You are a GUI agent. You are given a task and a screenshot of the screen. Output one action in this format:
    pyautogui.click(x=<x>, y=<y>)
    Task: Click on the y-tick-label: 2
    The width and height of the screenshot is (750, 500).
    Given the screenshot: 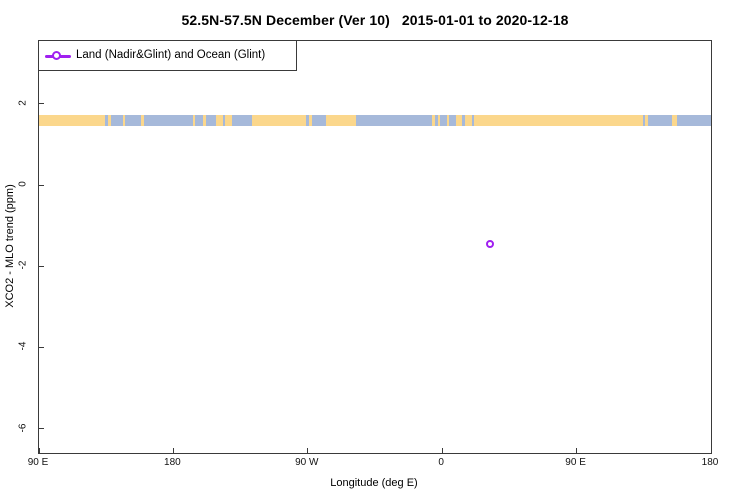 What is the action you would take?
    pyautogui.click(x=23, y=103)
    